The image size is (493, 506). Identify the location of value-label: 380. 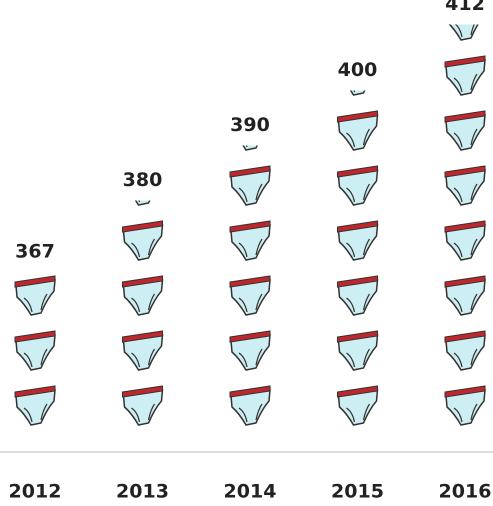
(143, 180).